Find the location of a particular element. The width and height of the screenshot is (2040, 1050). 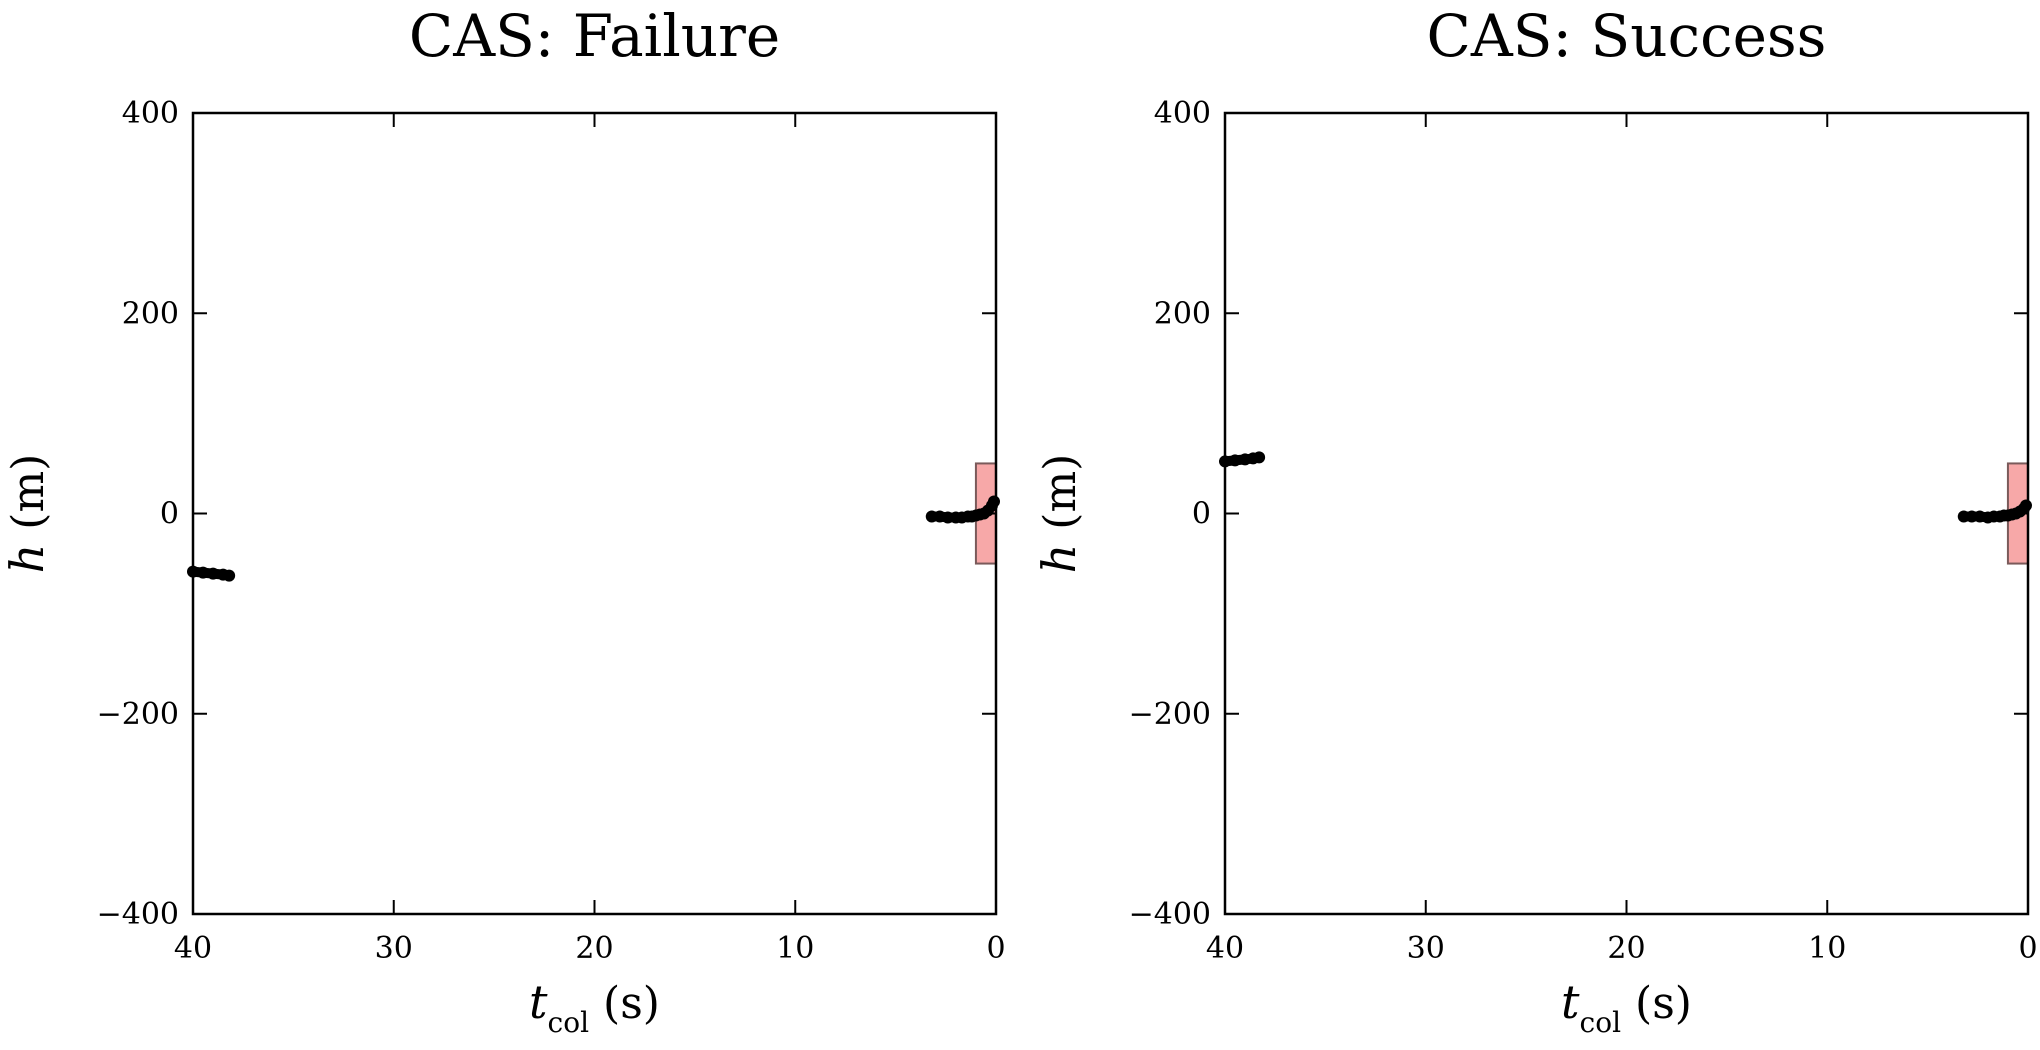

chart-title: CAS: Failure is located at coordinates (594, 36).